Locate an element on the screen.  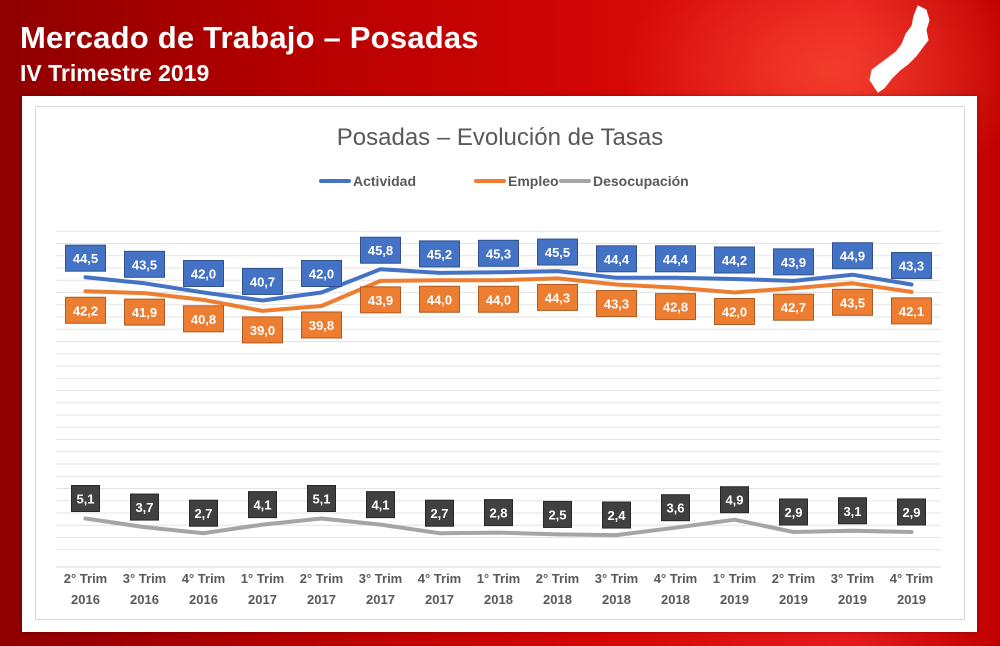
actividad-data-label: 44,4 is located at coordinates (675, 259).